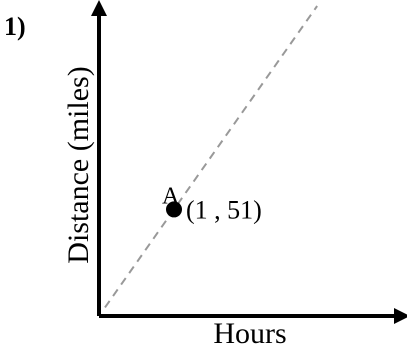 Image resolution: width=407 pixels, height=350 pixels. I want to click on problem-number: 1), so click(15, 26).